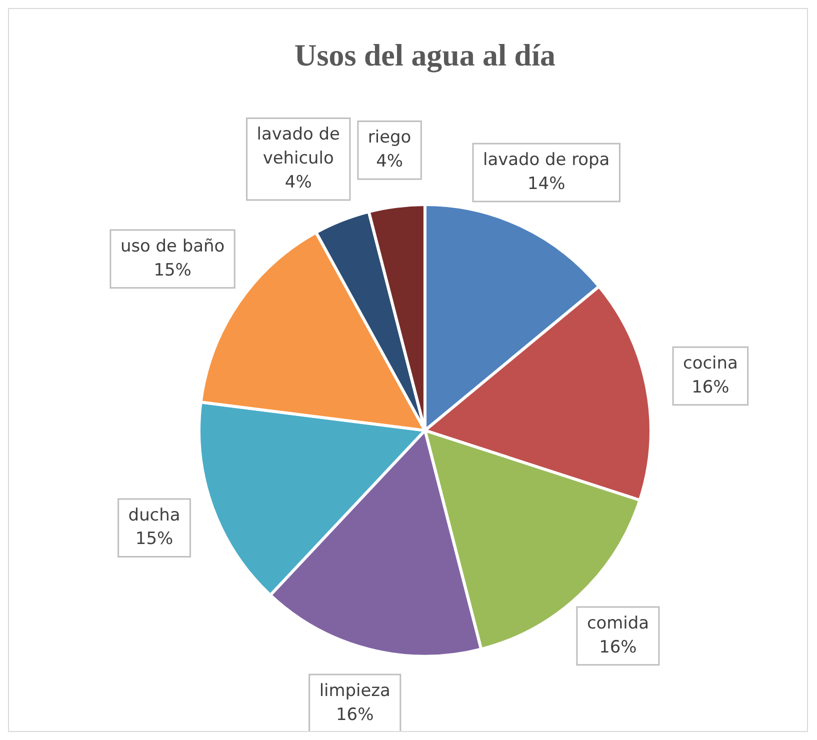 The height and width of the screenshot is (740, 817). I want to click on chart-title: Usos del agua al día, so click(425, 54).